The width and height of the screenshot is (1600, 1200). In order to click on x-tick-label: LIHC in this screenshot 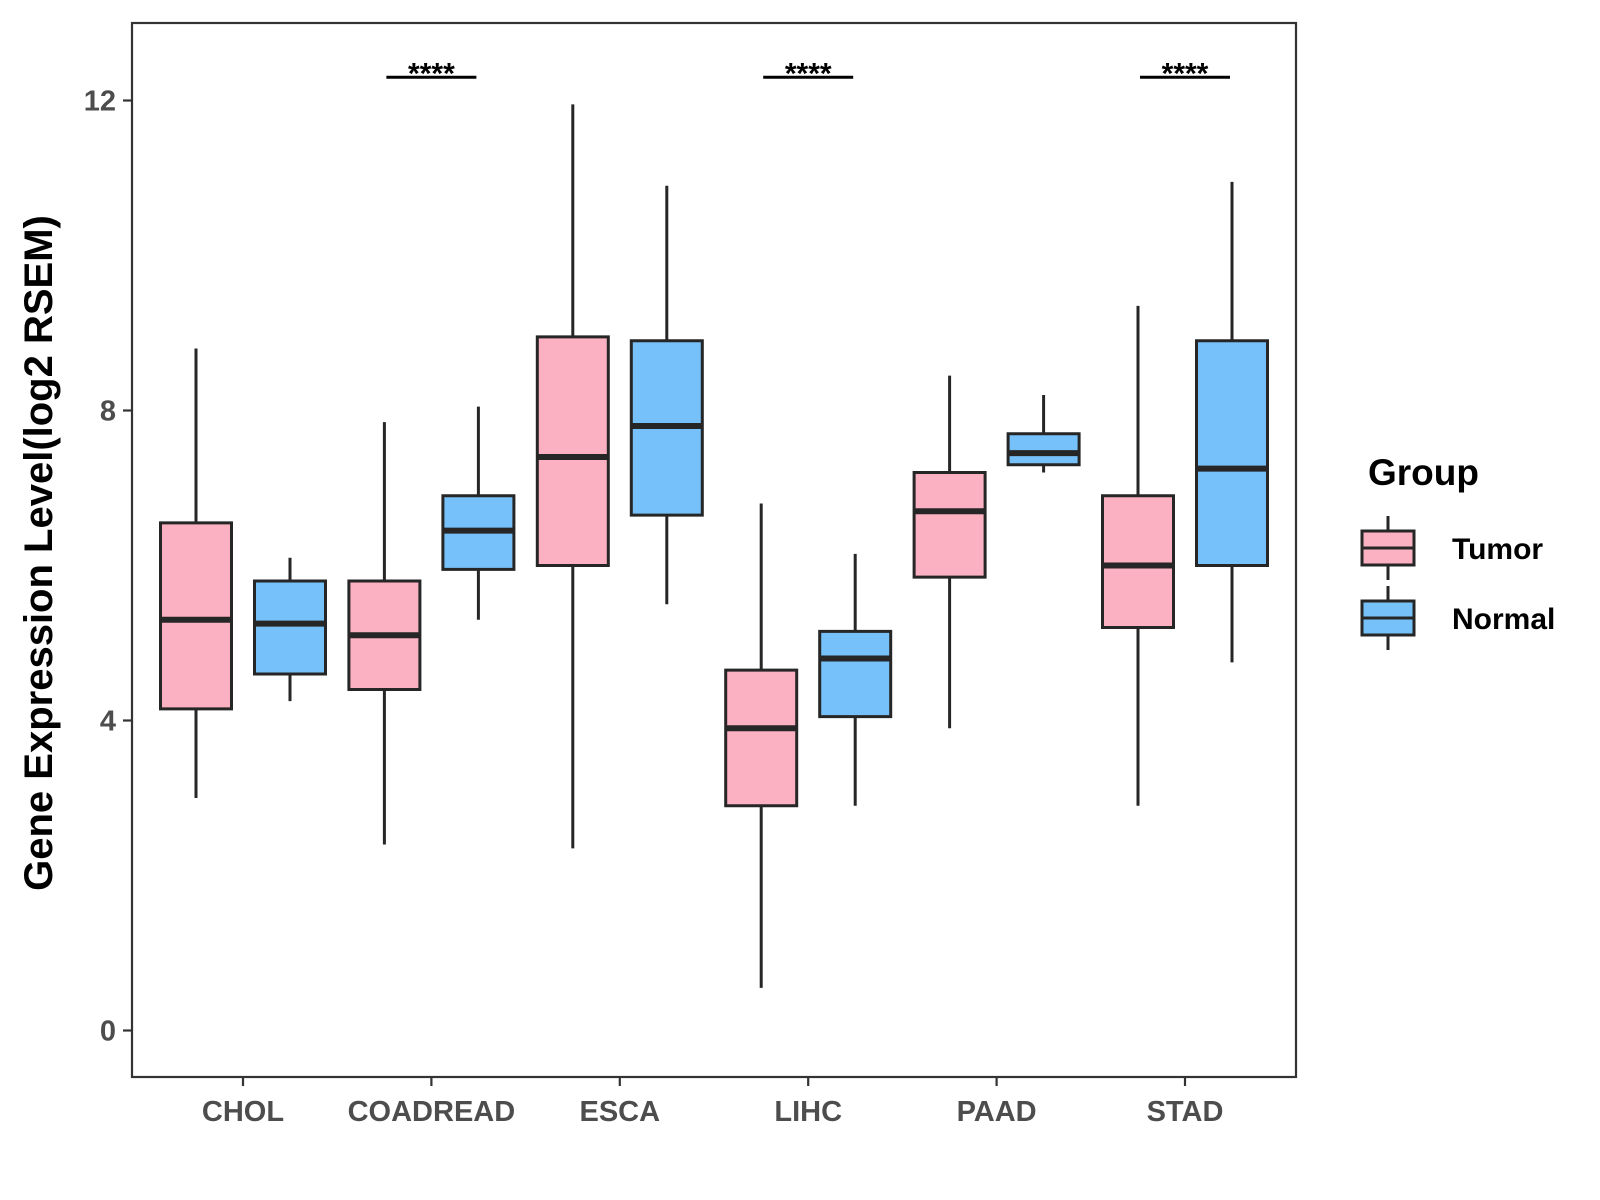, I will do `click(808, 1112)`.